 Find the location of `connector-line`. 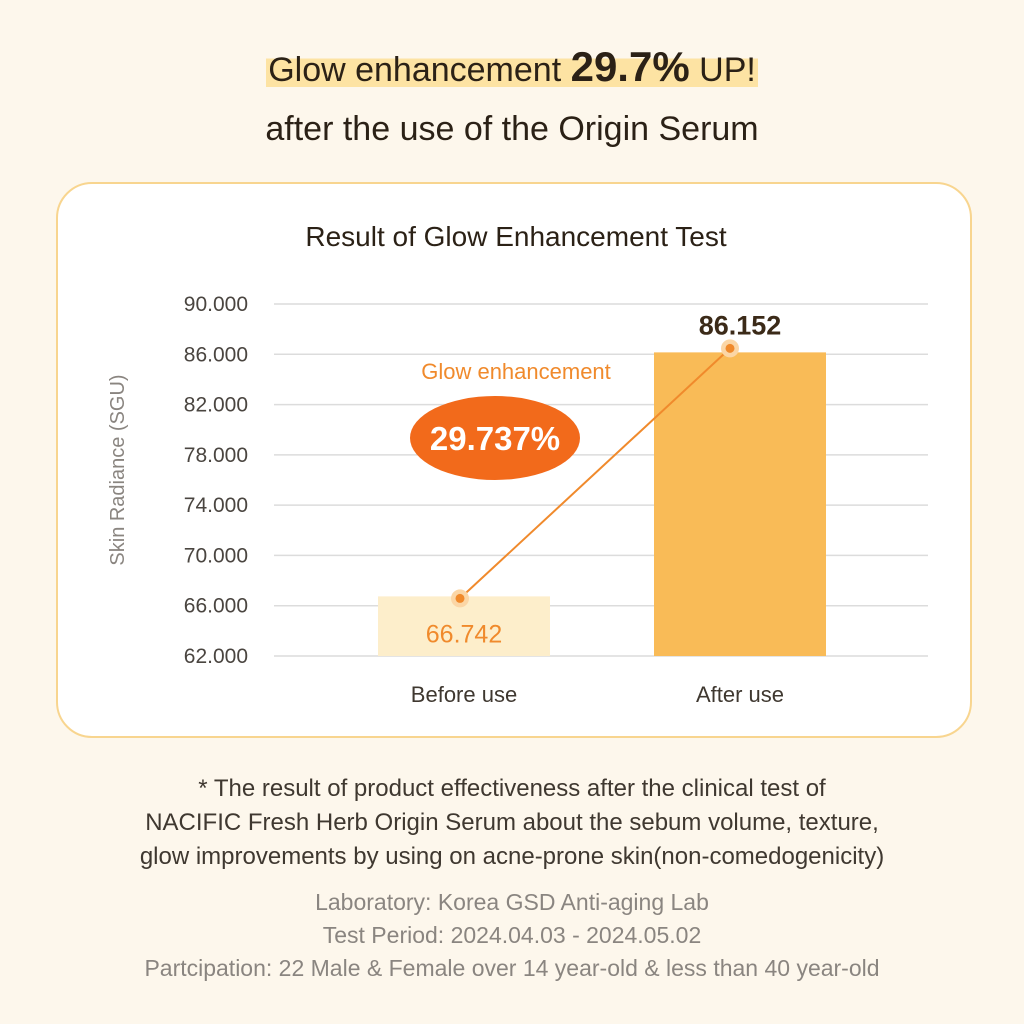

connector-line is located at coordinates (595, 473).